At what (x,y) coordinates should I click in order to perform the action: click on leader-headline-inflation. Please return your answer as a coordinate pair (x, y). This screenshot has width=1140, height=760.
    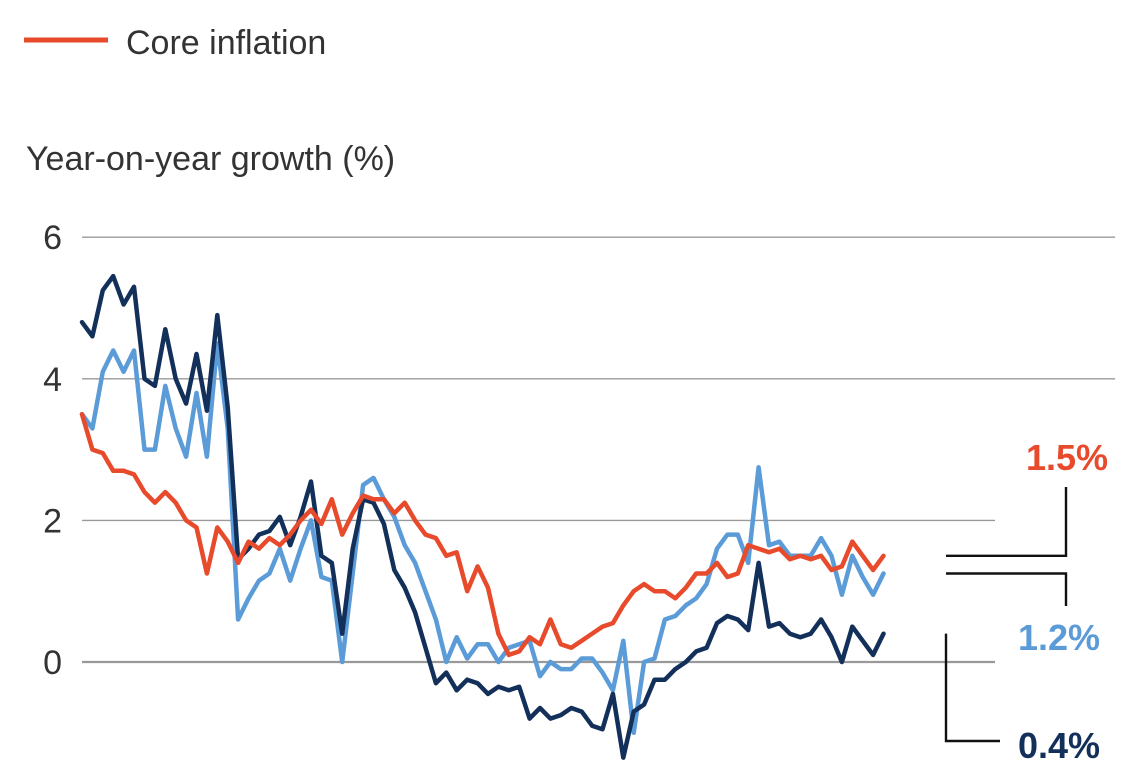
    Looking at the image, I should click on (1007, 589).